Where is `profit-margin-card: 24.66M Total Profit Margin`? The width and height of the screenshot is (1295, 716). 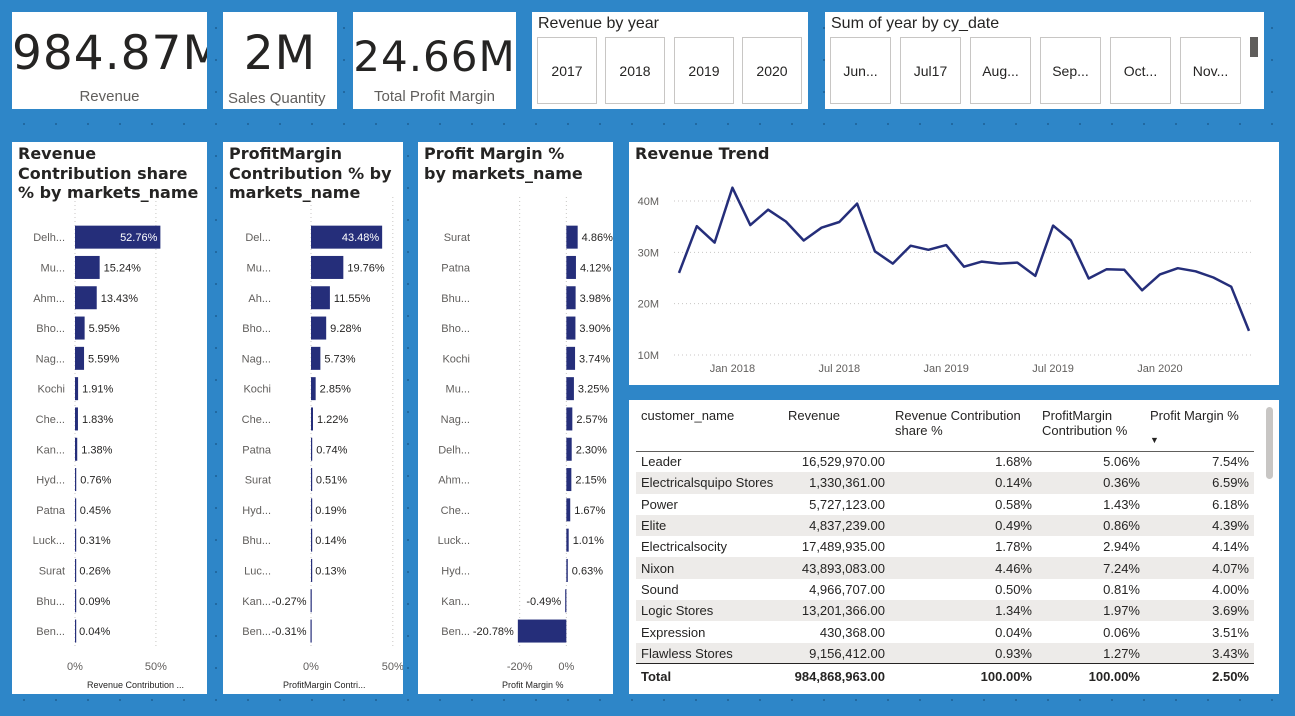 profit-margin-card: 24.66M Total Profit Margin is located at coordinates (434, 60).